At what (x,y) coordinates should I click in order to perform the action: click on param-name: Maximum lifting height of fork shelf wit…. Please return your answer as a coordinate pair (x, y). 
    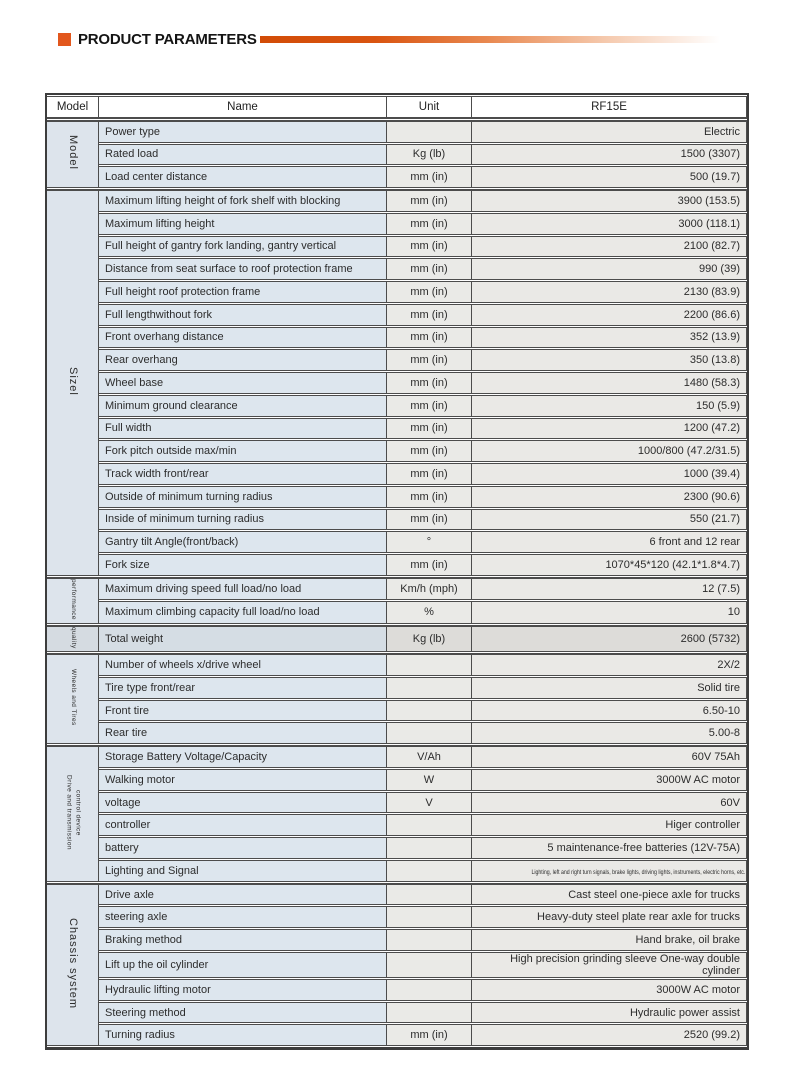
    Looking at the image, I should click on (243, 200).